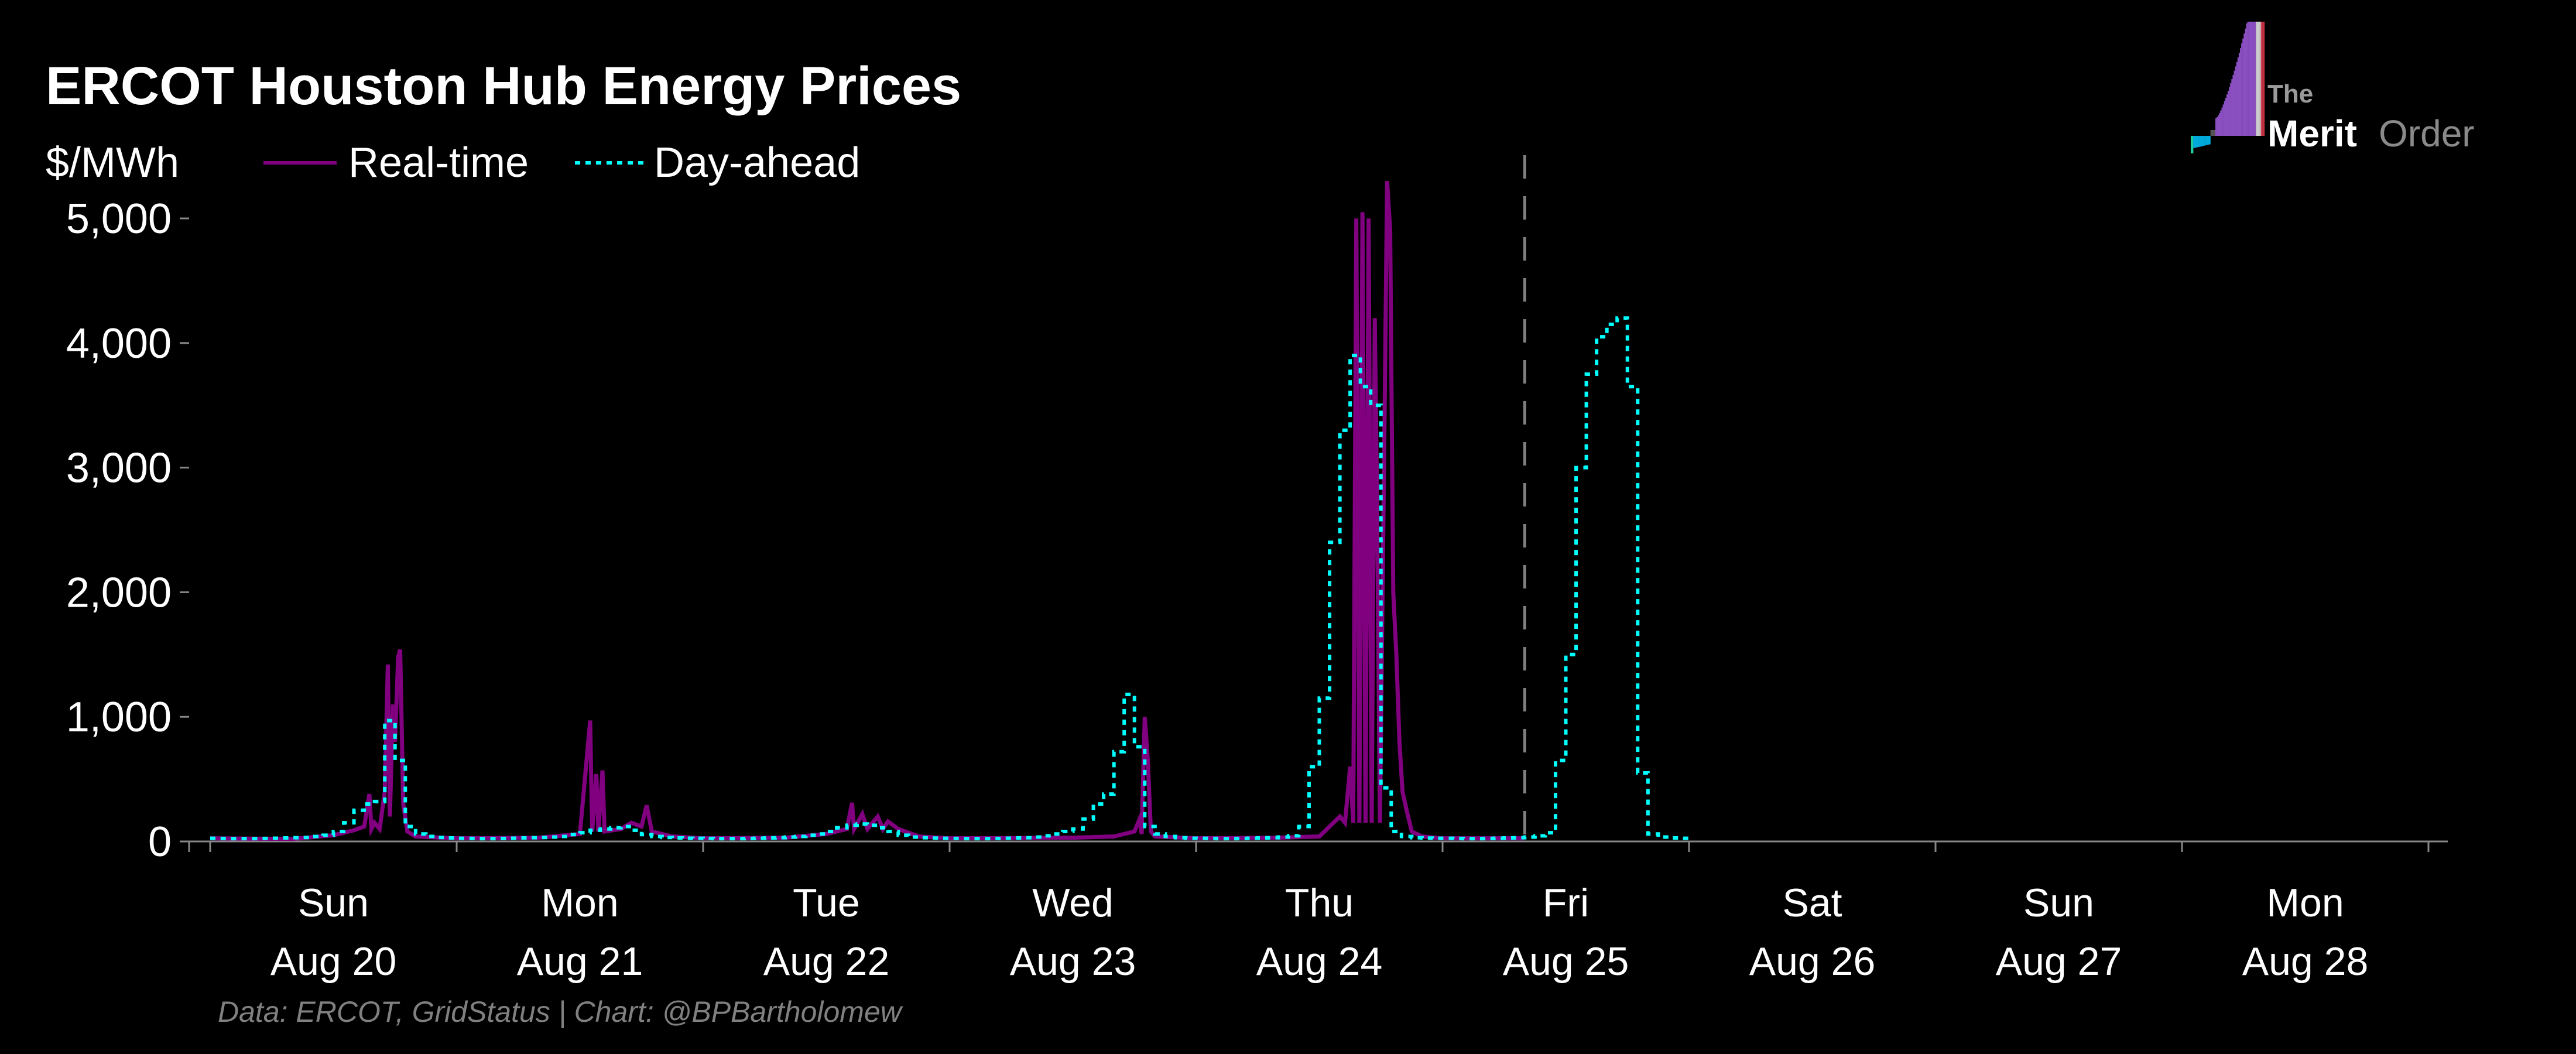 This screenshot has height=1054, width=2576. Describe the element at coordinates (119, 593) in the screenshot. I see `y-tick-label: 2,000` at that location.